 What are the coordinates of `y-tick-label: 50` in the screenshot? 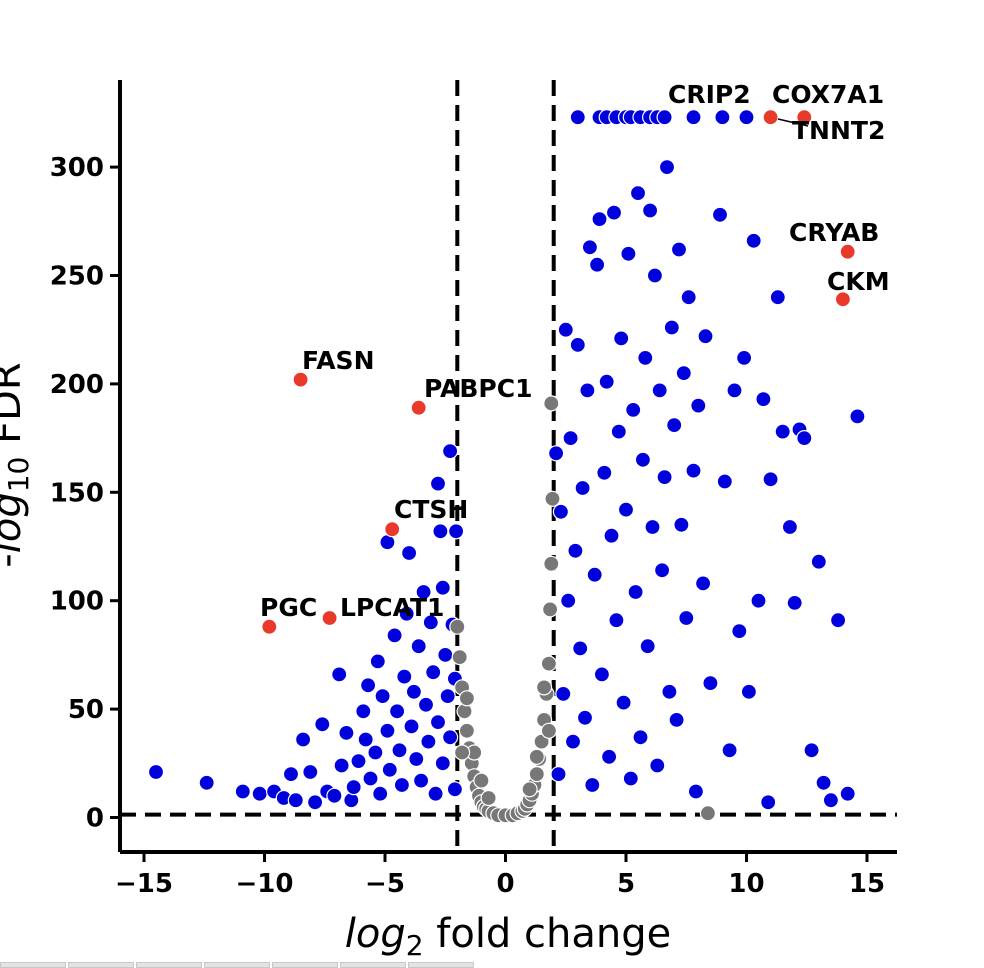 It's located at (86, 710).